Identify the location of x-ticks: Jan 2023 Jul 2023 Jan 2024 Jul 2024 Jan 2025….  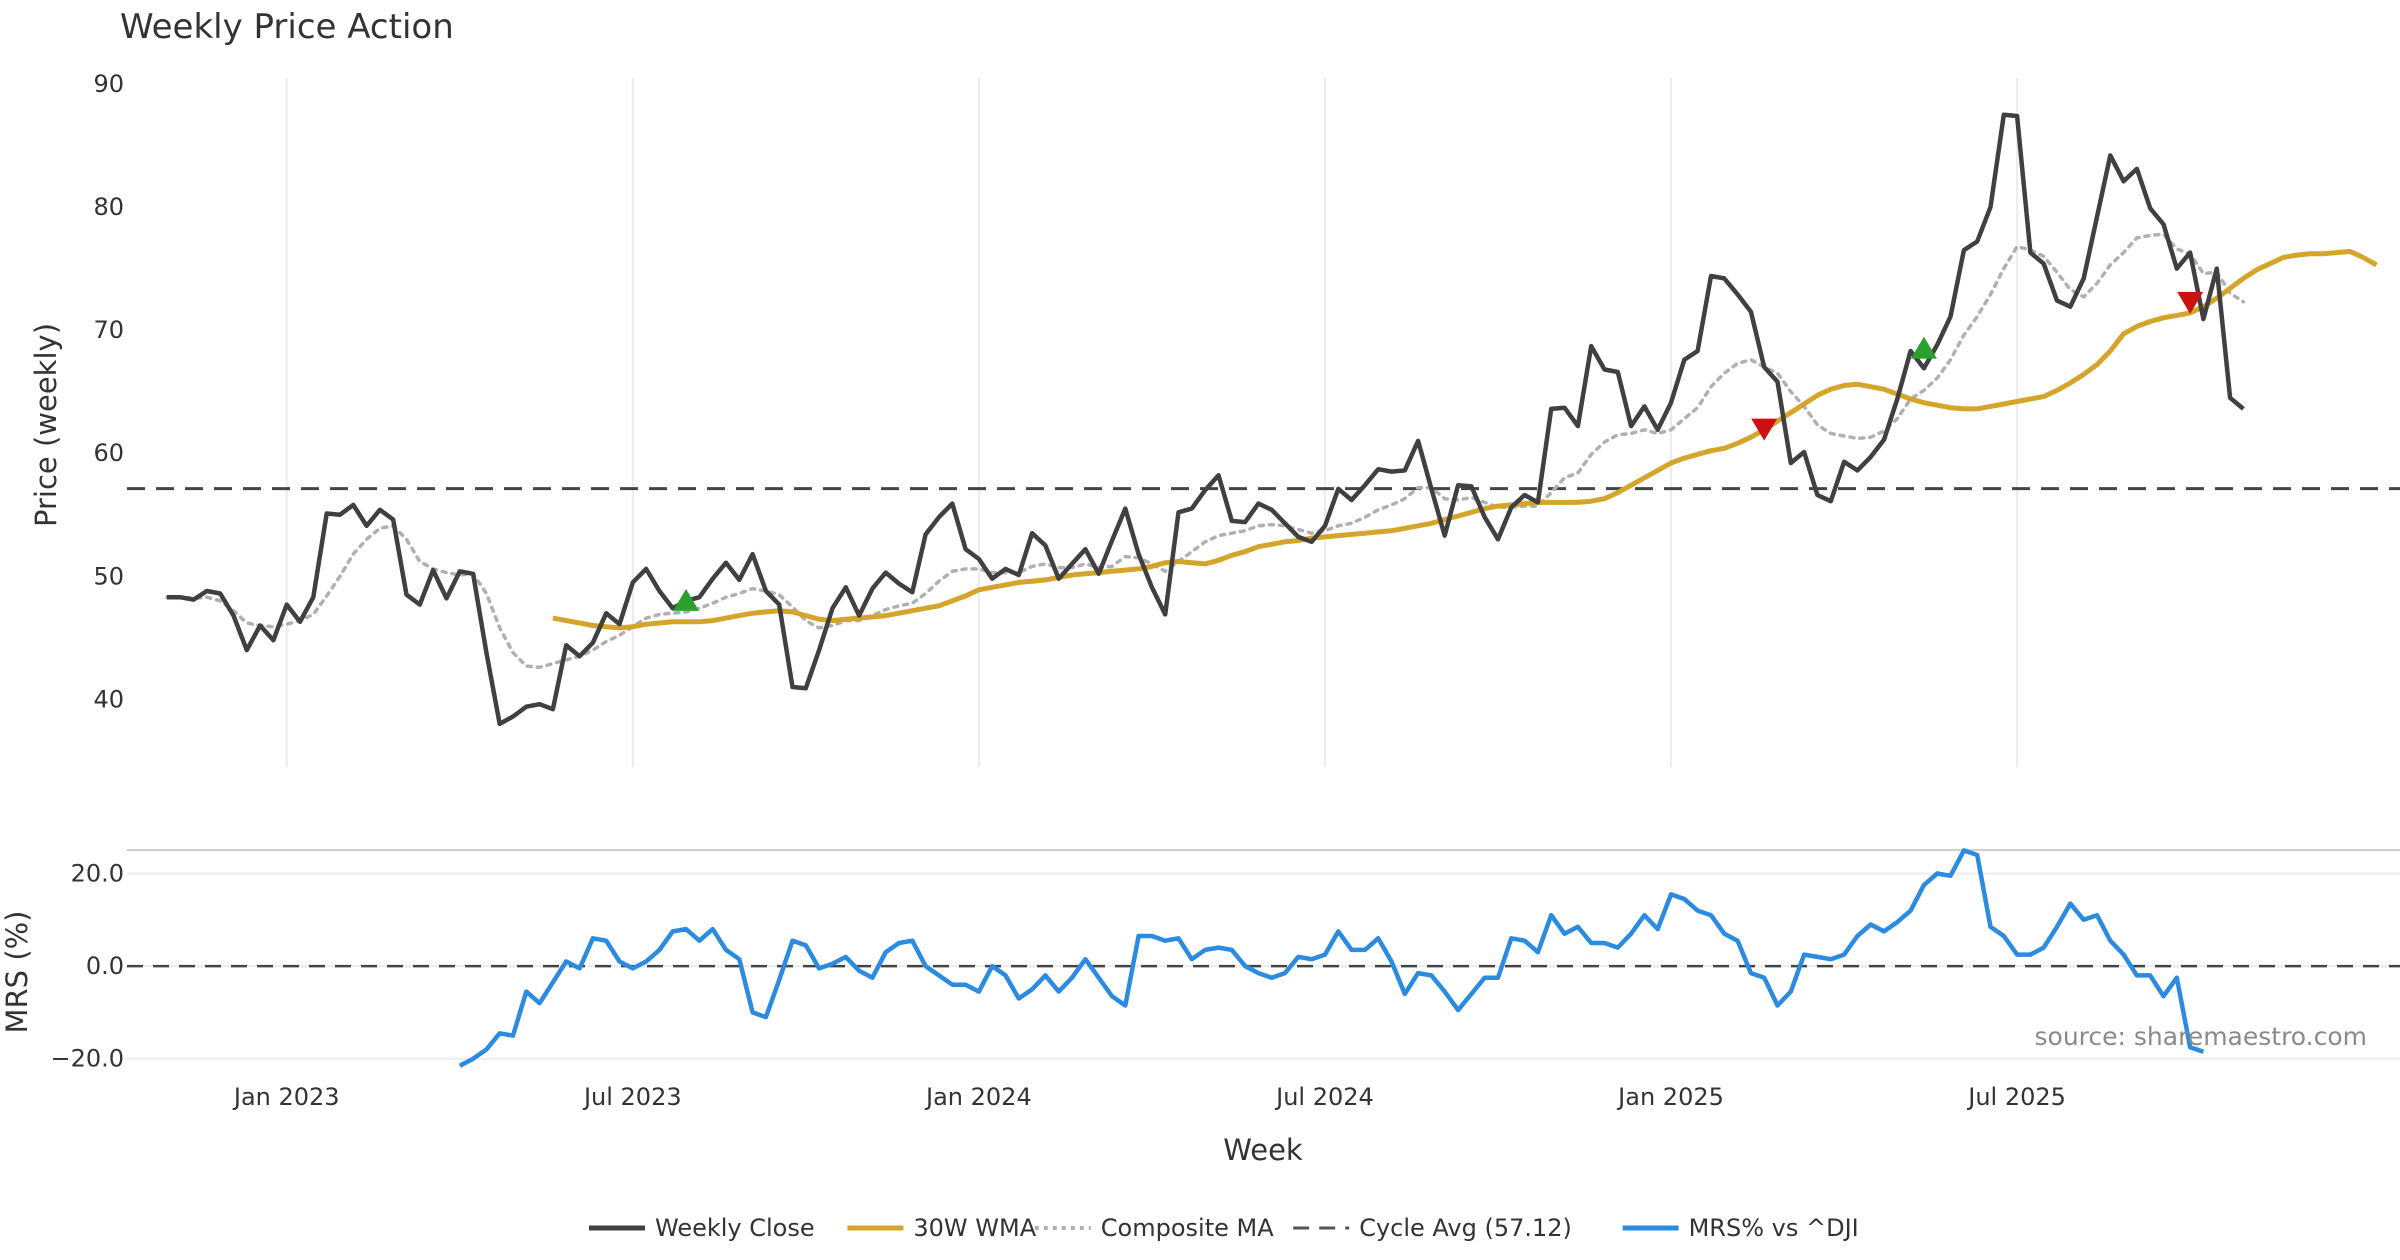
(1149, 1097).